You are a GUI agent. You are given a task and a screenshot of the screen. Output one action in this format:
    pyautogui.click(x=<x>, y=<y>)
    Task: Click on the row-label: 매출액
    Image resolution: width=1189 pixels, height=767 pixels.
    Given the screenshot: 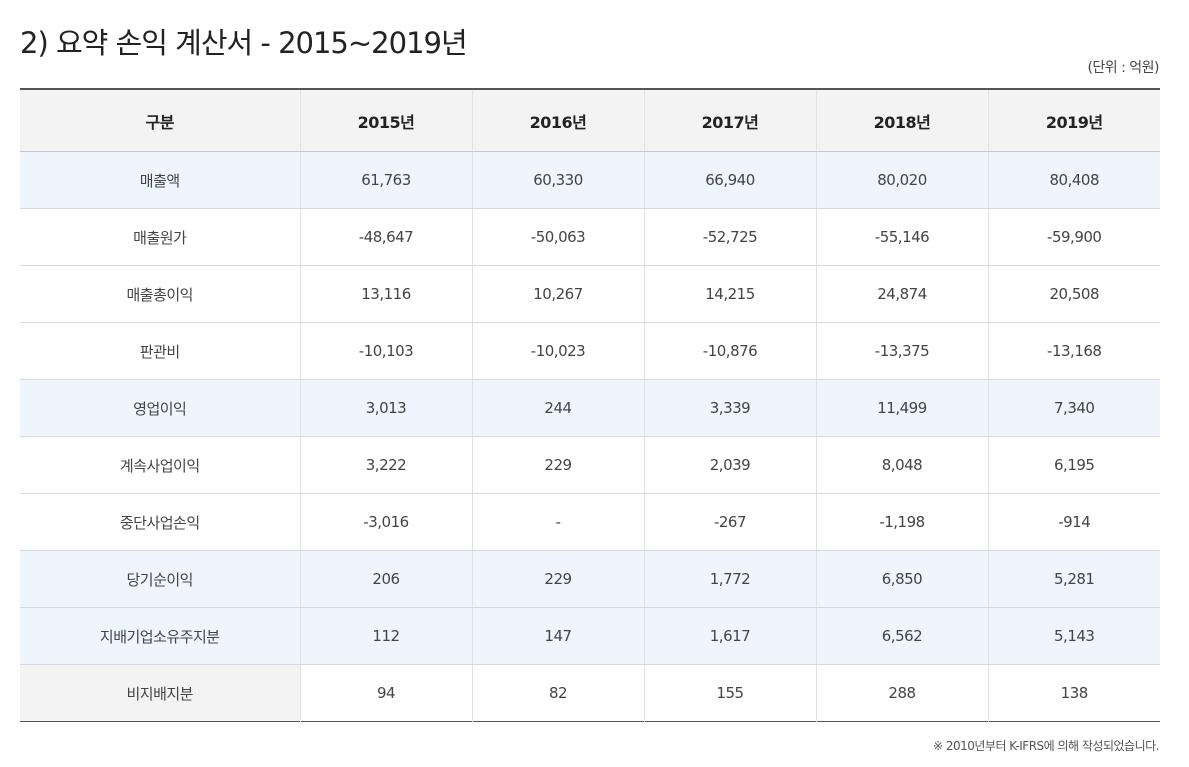 What is the action you would take?
    pyautogui.click(x=160, y=180)
    